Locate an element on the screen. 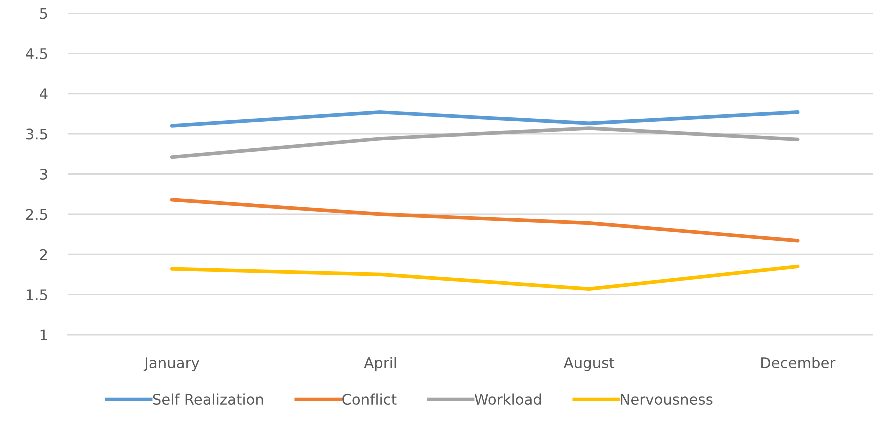 Image resolution: width=873 pixels, height=421 pixels. legend-label: Nervousness is located at coordinates (667, 400).